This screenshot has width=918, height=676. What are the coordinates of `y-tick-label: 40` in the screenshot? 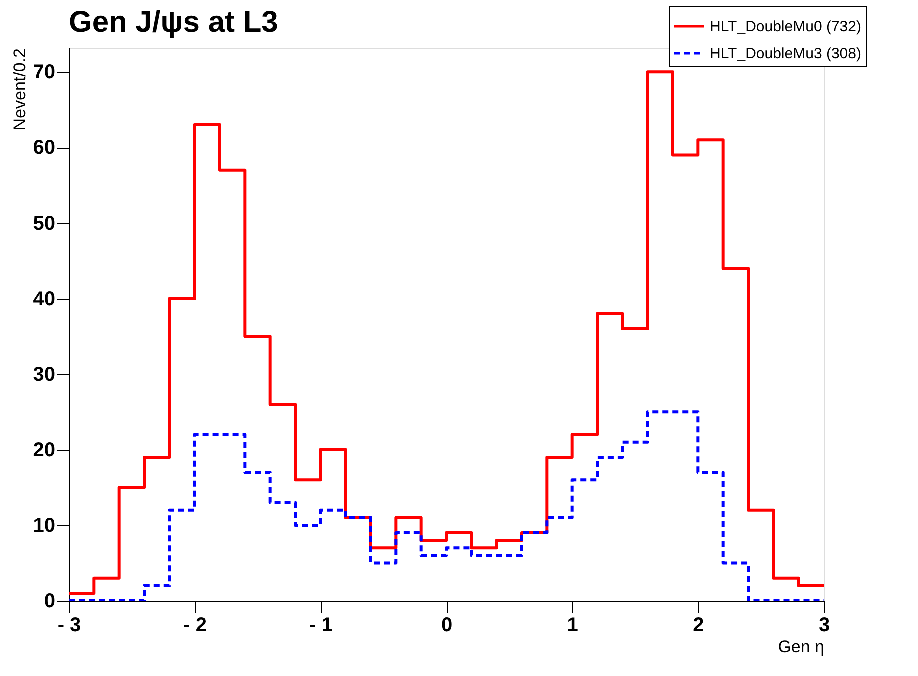 It's located at (44, 299).